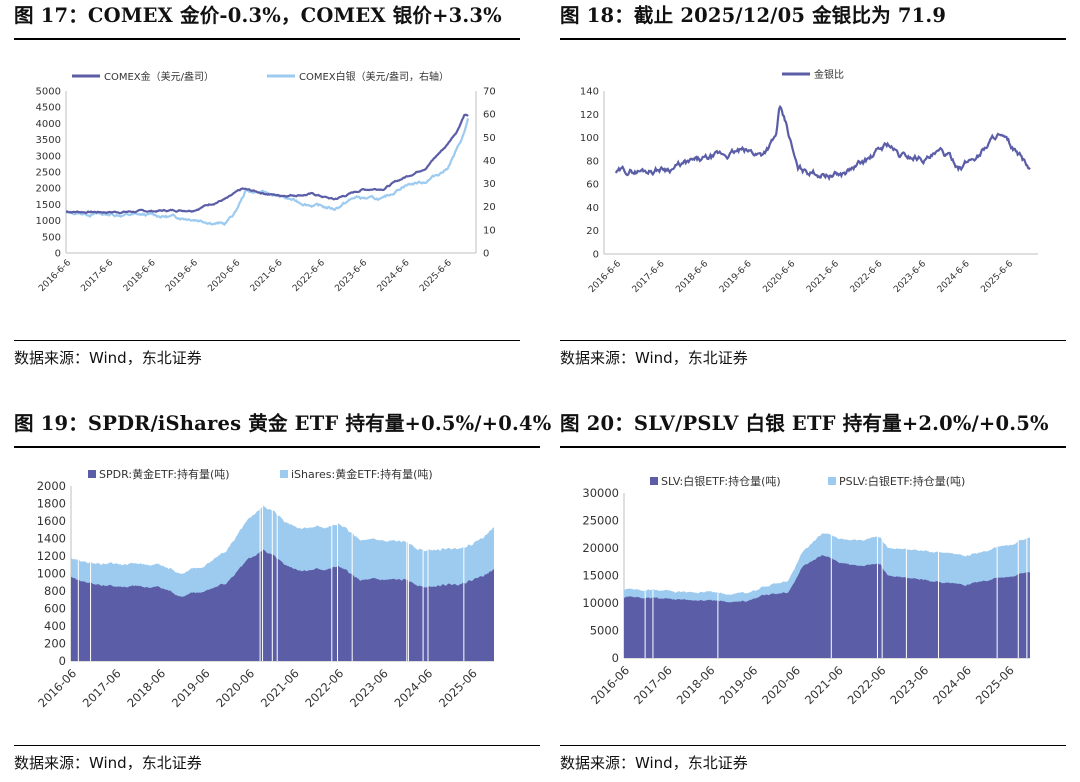 This screenshot has height=782, width=1080. Describe the element at coordinates (829, 74) in the screenshot. I see `legend-label-ratio: 金银比` at that location.